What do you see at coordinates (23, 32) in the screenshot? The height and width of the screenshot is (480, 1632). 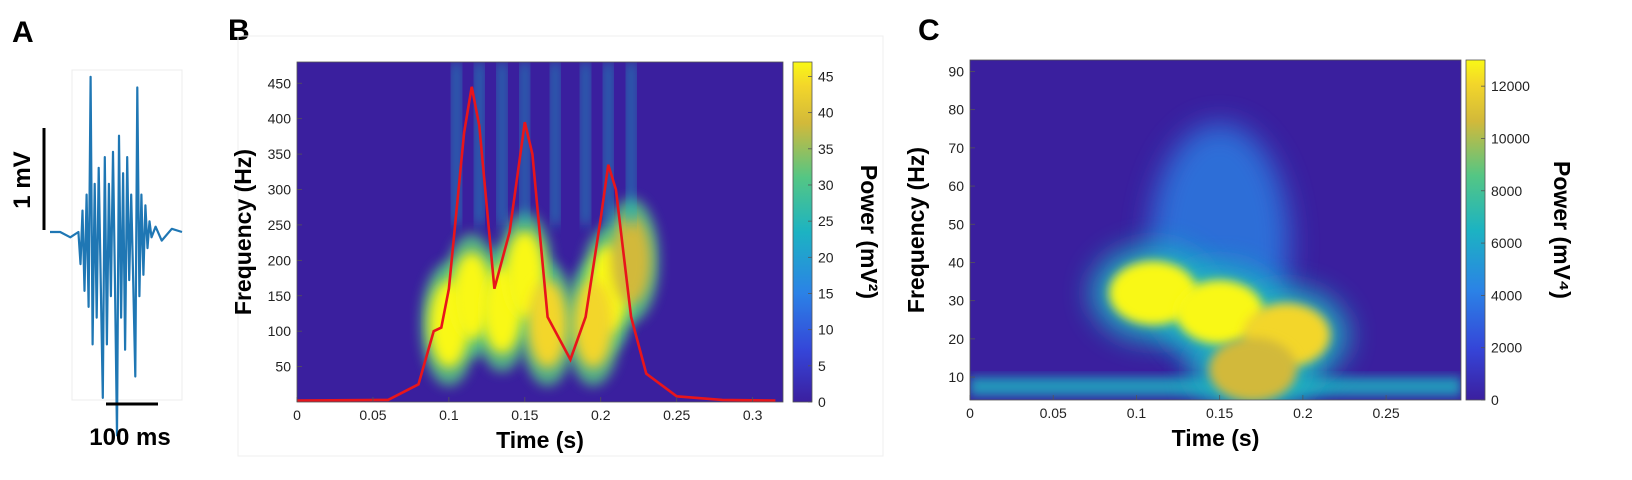 I see `panel-a-letter: A` at bounding box center [23, 32].